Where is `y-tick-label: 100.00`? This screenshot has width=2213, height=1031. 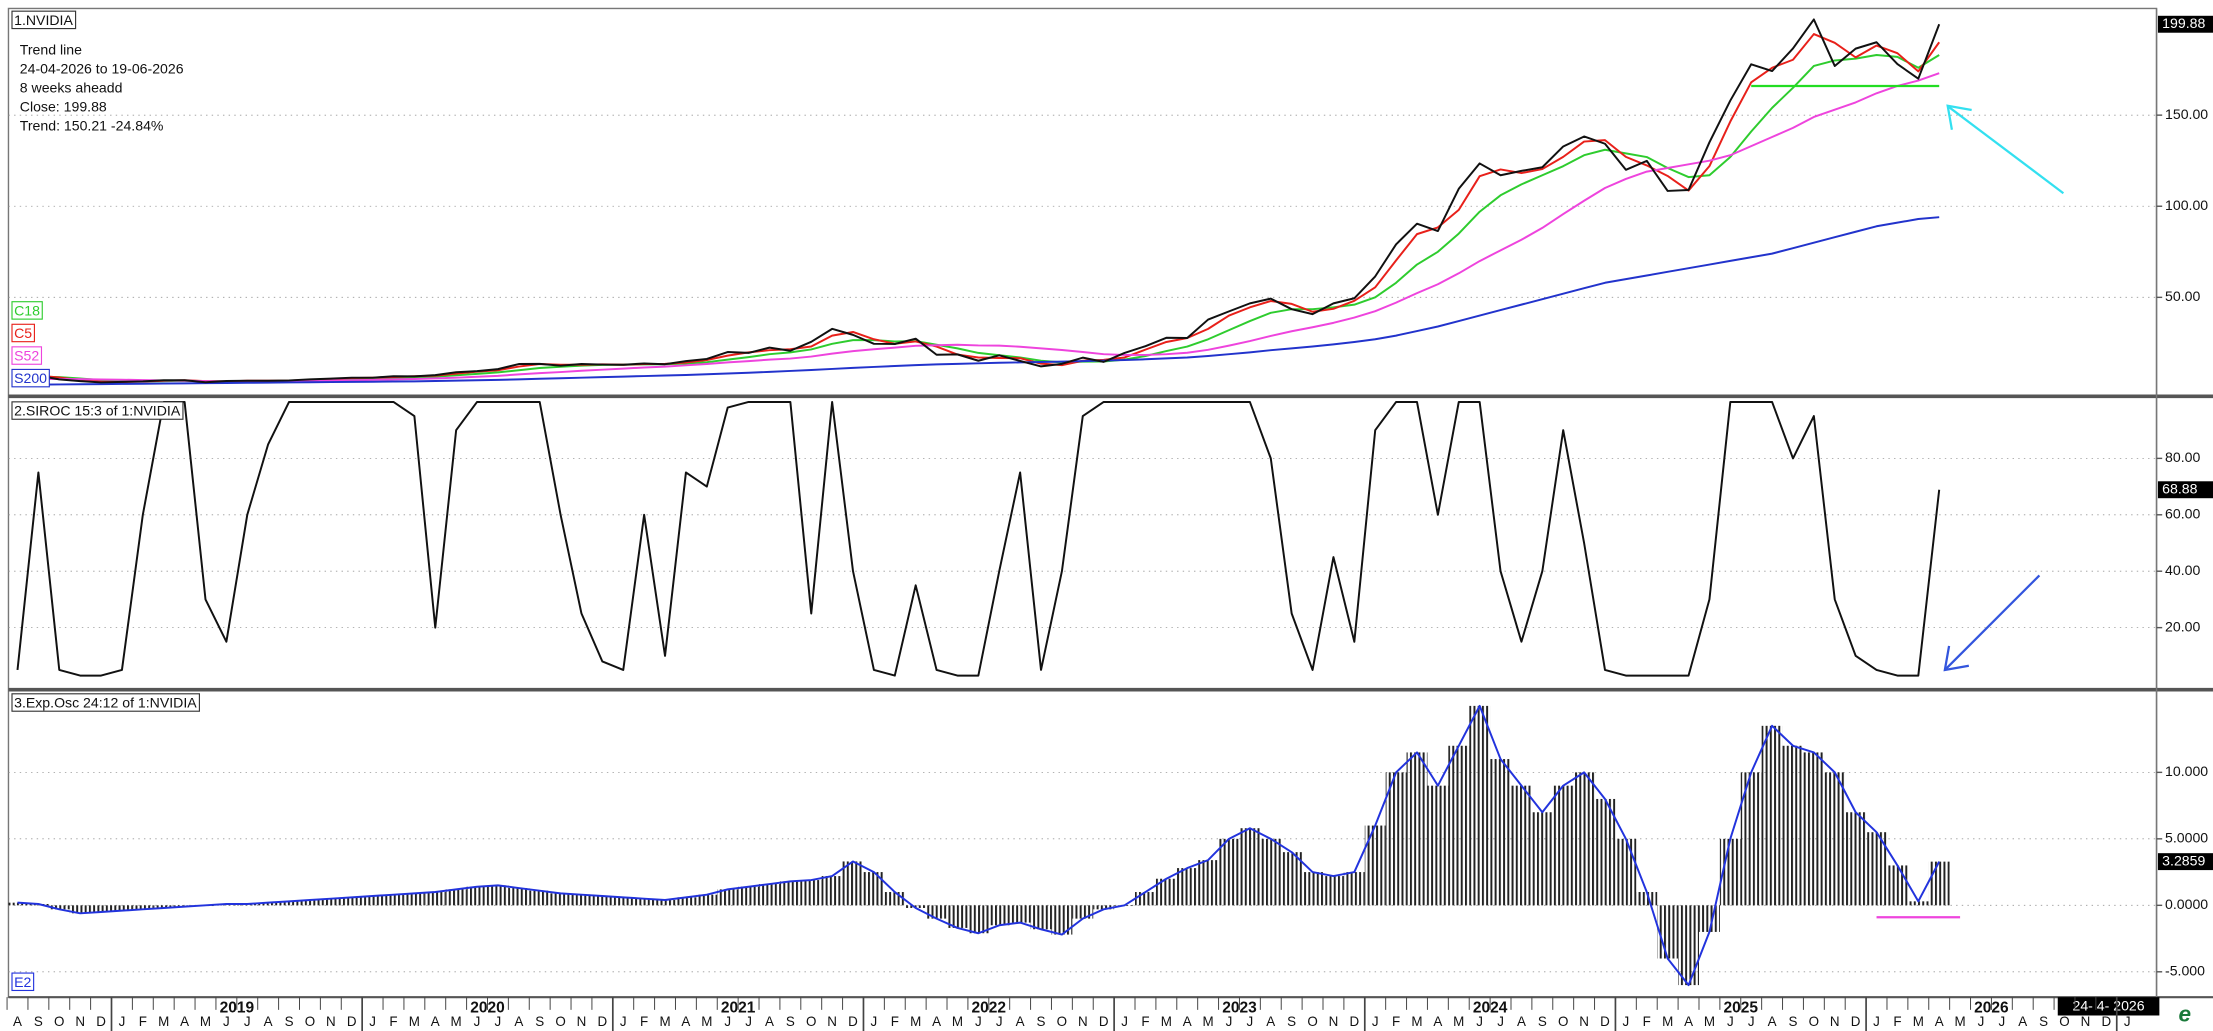 y-tick-label: 100.00 is located at coordinates (2186, 205).